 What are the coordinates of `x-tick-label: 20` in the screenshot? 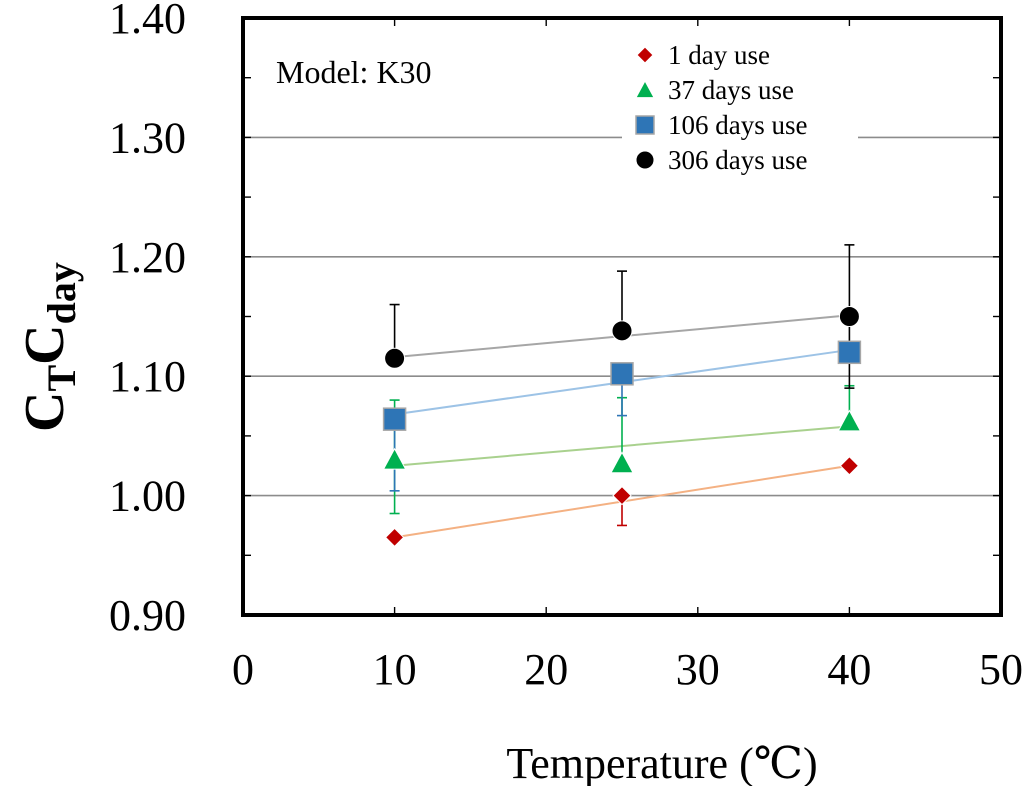 It's located at (546, 669).